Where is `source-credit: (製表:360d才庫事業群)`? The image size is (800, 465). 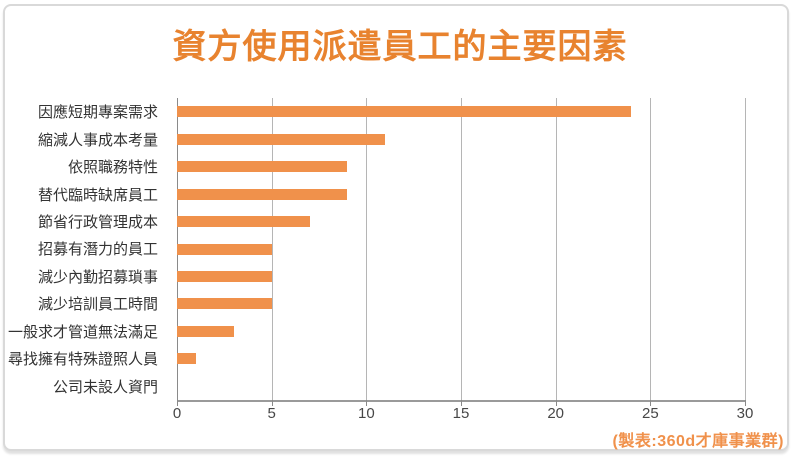 source-credit: (製表:360d才庫事業群) is located at coordinates (698, 441).